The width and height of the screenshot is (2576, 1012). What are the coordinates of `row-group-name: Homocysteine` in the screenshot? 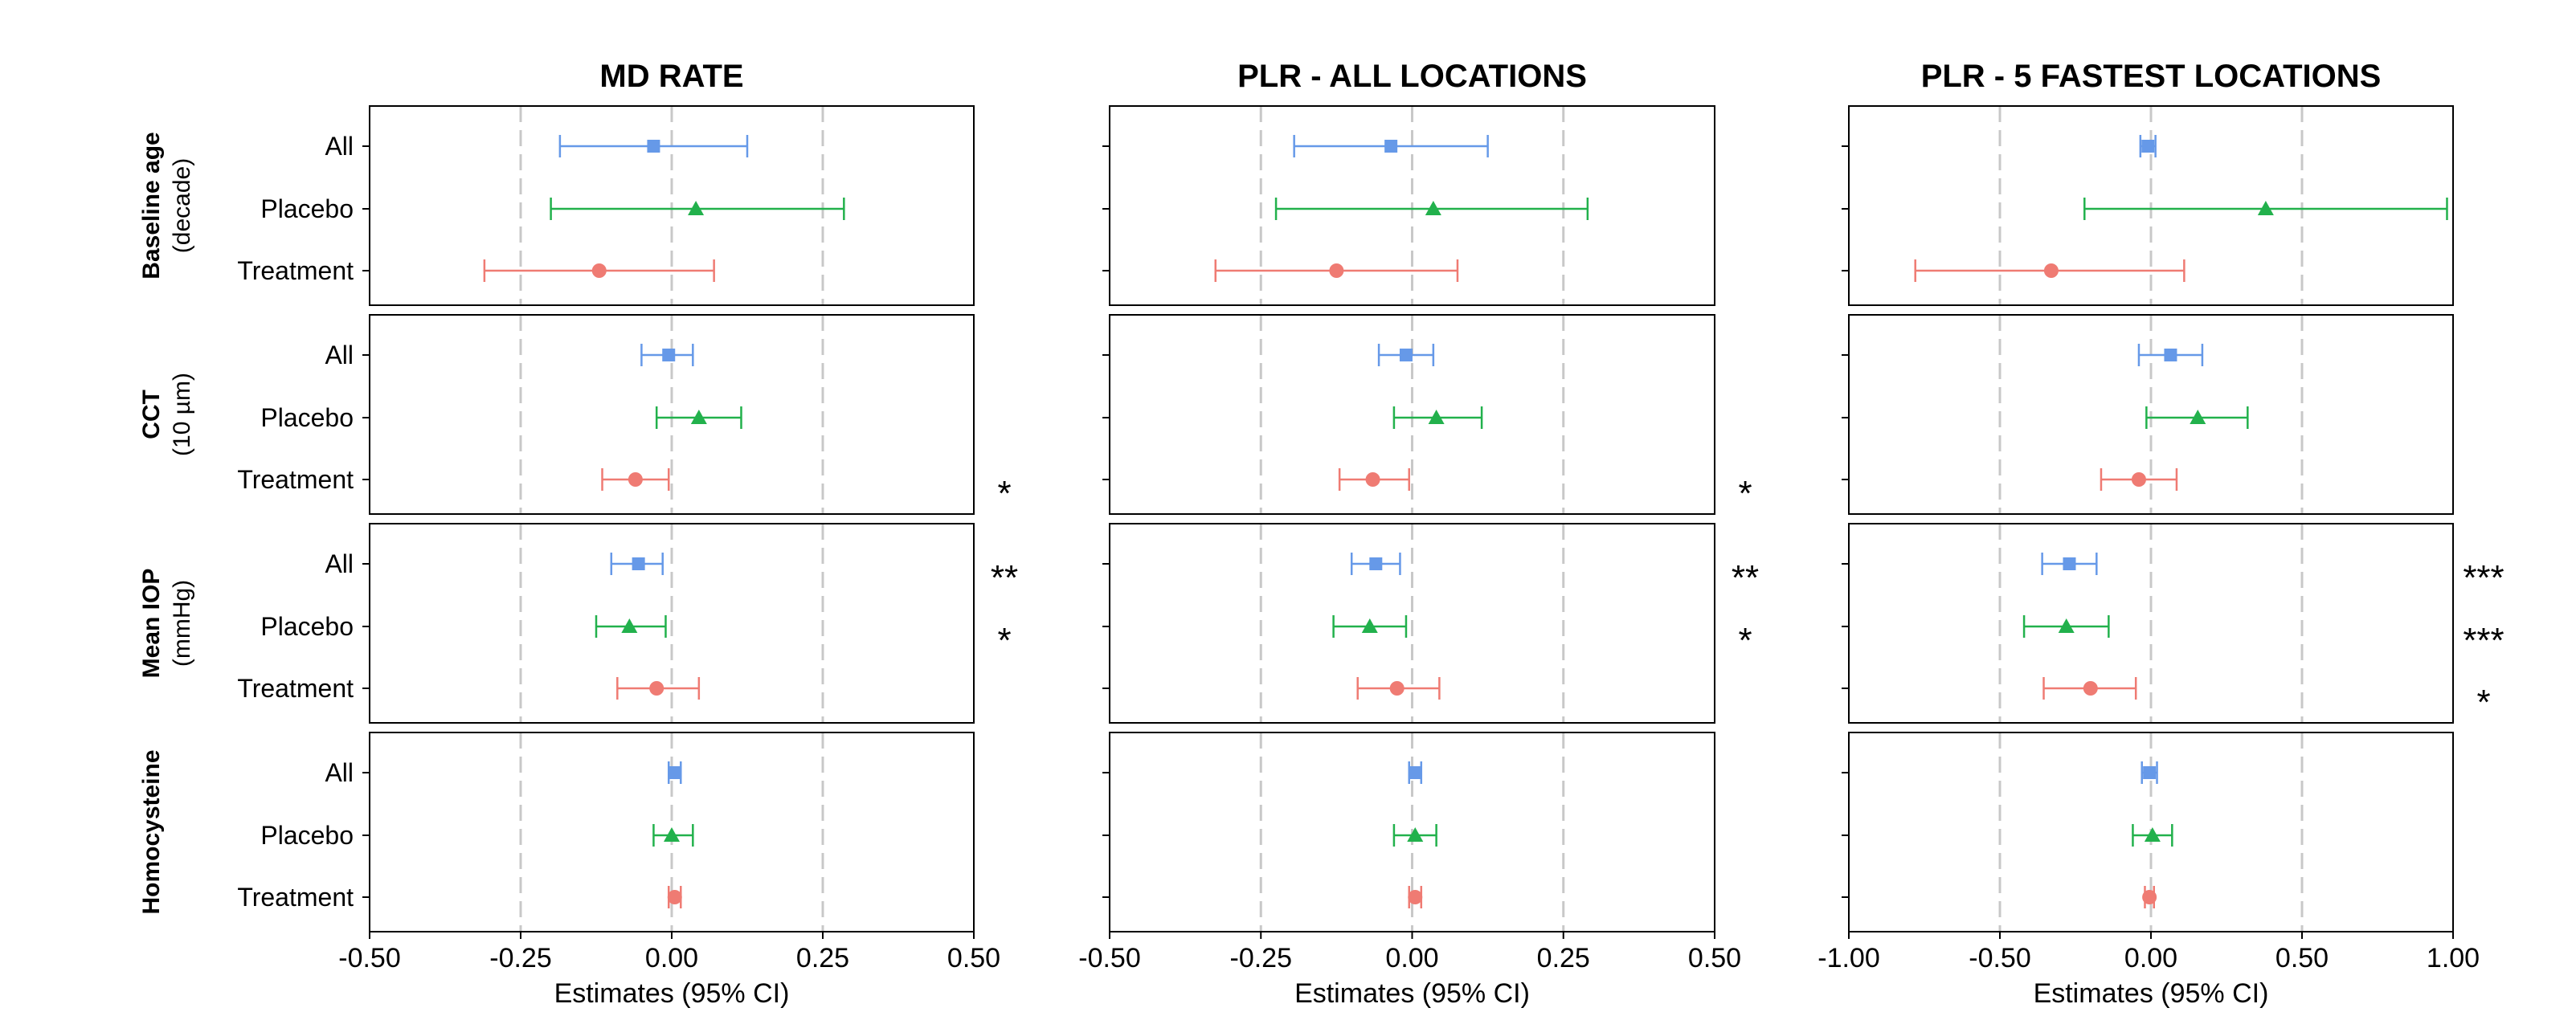 It's located at (151, 831).